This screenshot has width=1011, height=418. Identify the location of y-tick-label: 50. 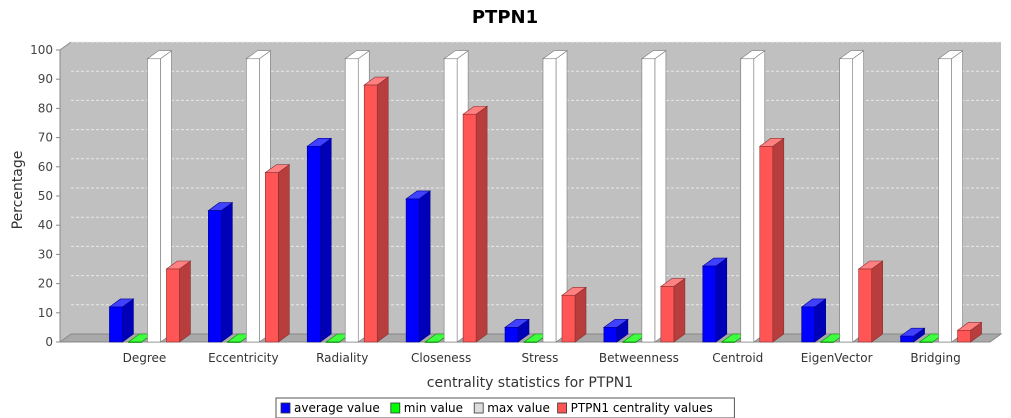
(45, 196).